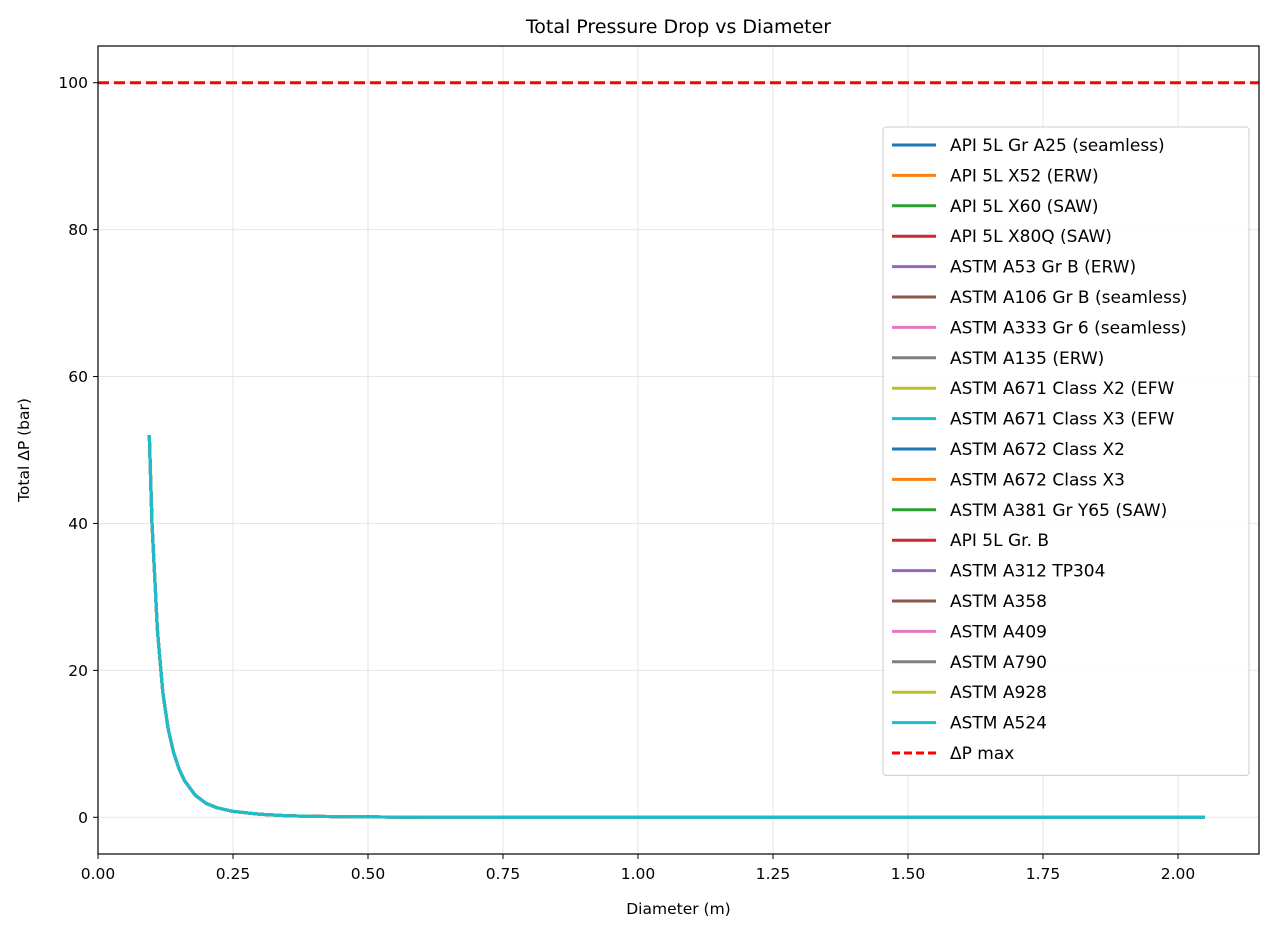 The image size is (1275, 932). I want to click on legend-label: ASTM A106 Gr B (seamless), so click(1068, 298).